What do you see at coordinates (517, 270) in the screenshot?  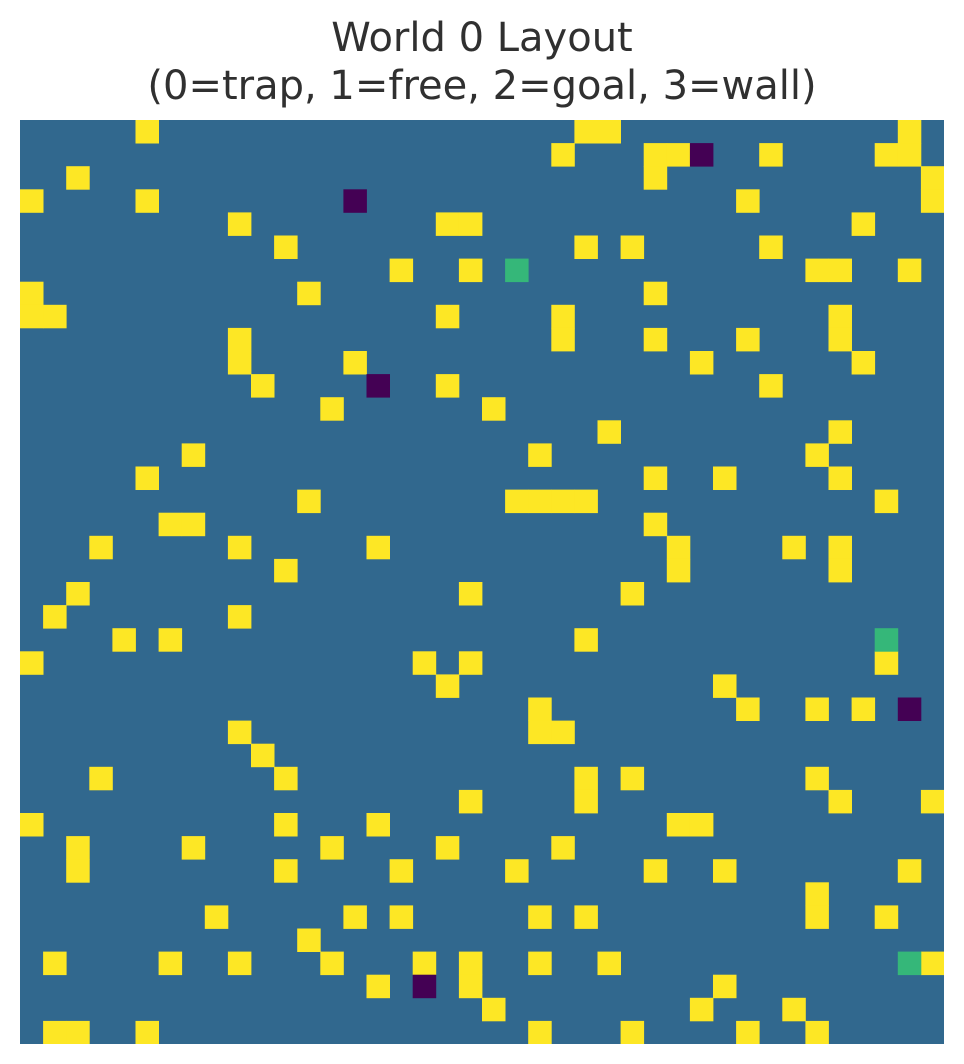 I see `goal-cell` at bounding box center [517, 270].